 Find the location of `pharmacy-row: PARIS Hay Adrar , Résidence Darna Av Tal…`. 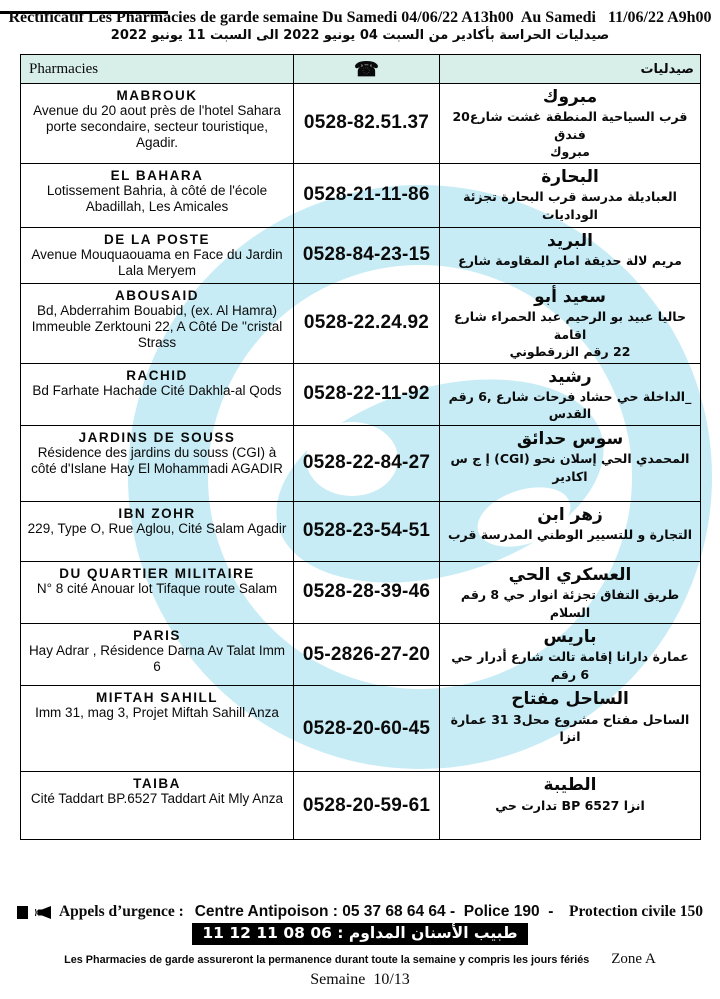

pharmacy-row: PARIS Hay Adrar , Résidence Darna Av Tal… is located at coordinates (360, 654).